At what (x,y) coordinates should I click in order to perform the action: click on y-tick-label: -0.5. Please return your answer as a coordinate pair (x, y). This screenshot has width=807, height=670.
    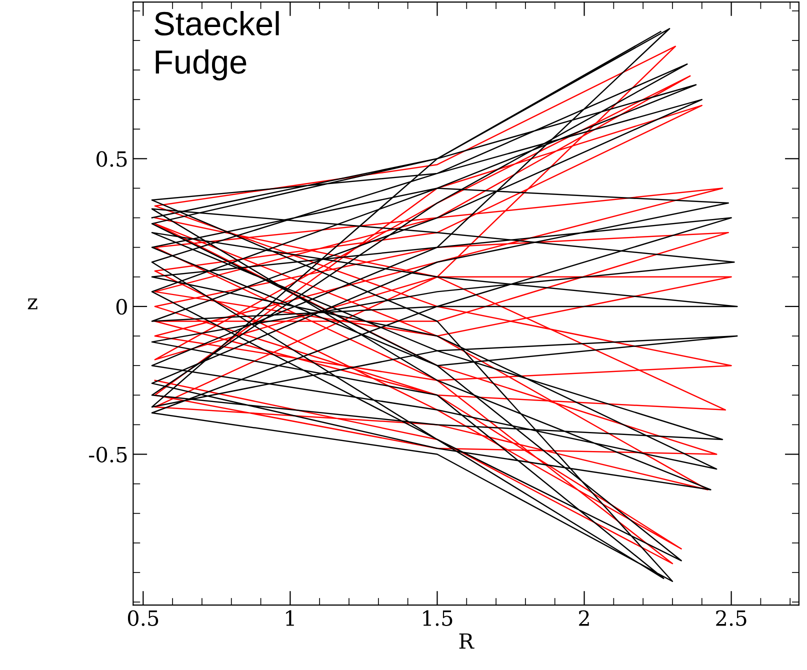
    Looking at the image, I should click on (108, 454).